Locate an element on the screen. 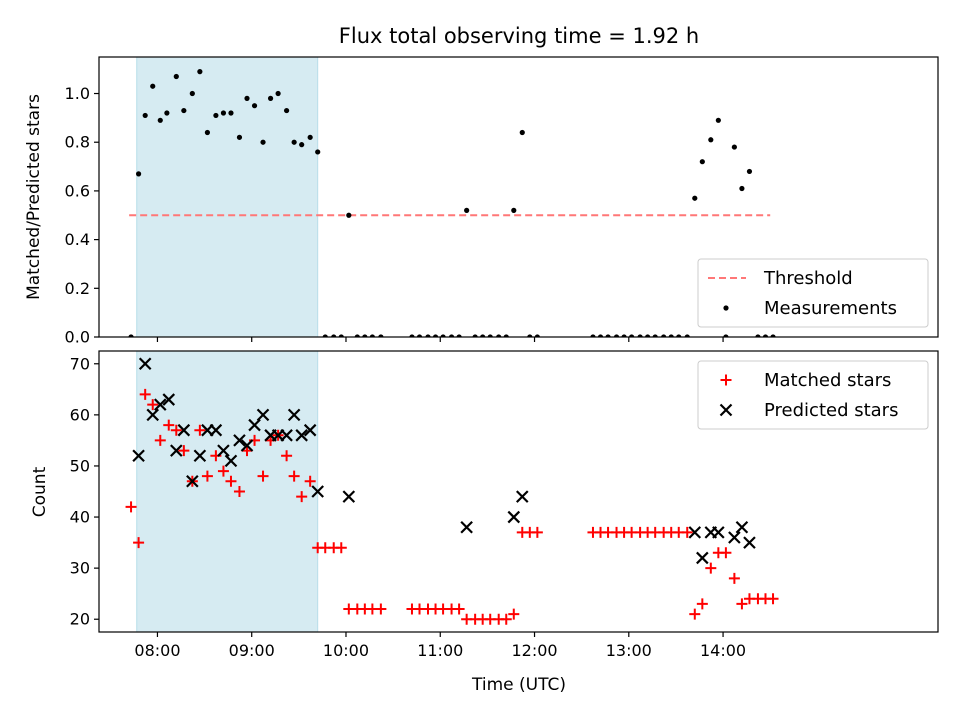  top-y-axis-label: Matched/Predicted stars is located at coordinates (34, 197).